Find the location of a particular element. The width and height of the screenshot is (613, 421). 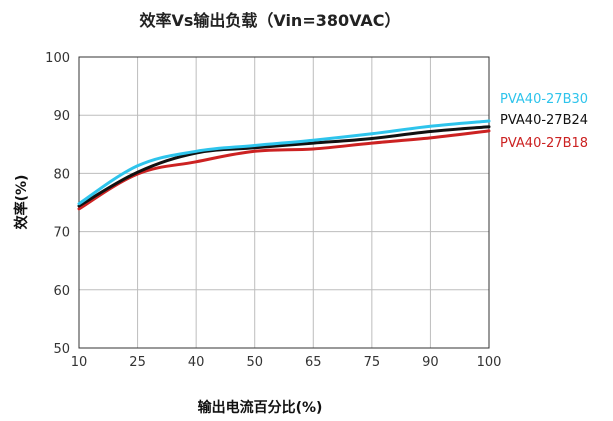

y-tick-label: 50 is located at coordinates (61, 349).